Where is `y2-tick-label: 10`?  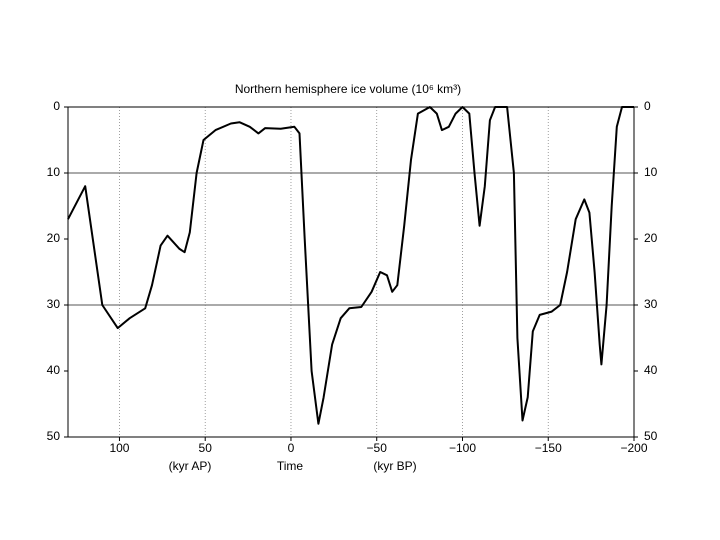
y2-tick-label: 10 is located at coordinates (651, 172).